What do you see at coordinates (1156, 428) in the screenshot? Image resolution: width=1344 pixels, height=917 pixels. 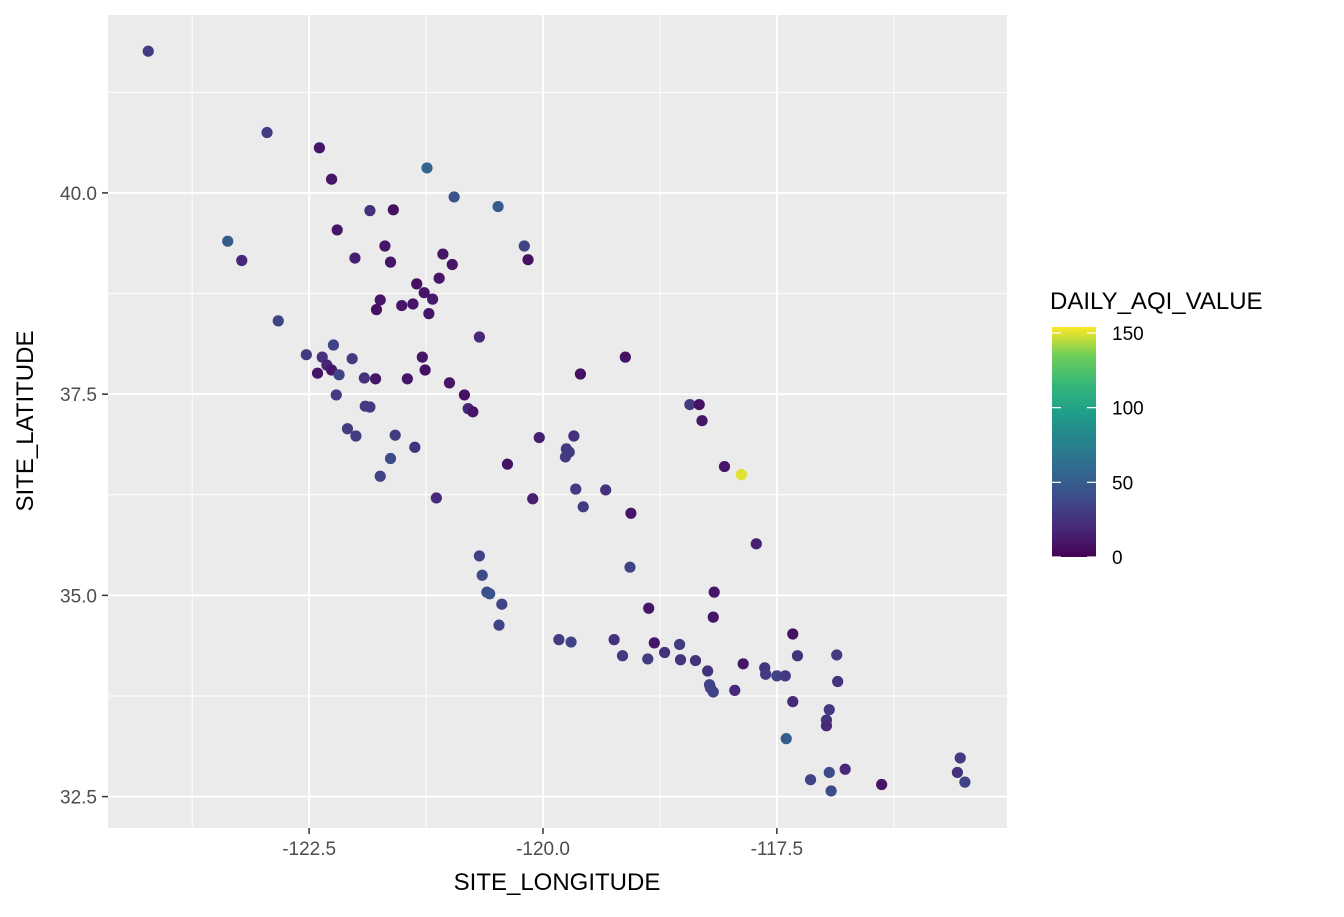 I see `legend: DAILY_AQI_VALUE 0 50 100 150` at bounding box center [1156, 428].